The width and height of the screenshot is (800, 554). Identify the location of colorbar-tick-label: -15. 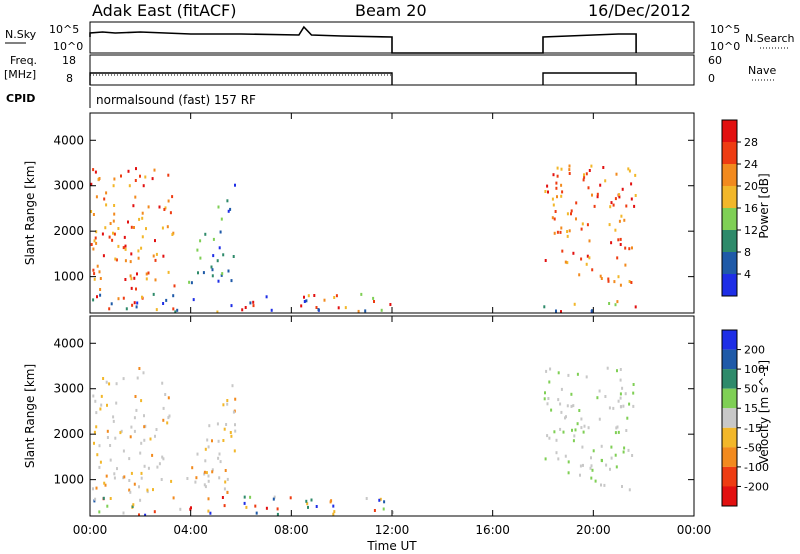
(753, 428).